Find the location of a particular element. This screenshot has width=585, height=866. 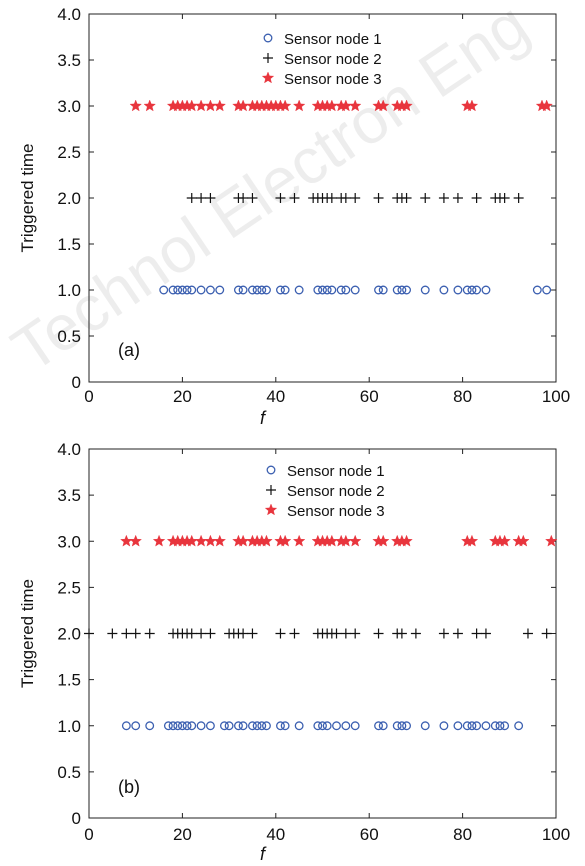

panel-a-x-axis-label: f is located at coordinates (263, 418).